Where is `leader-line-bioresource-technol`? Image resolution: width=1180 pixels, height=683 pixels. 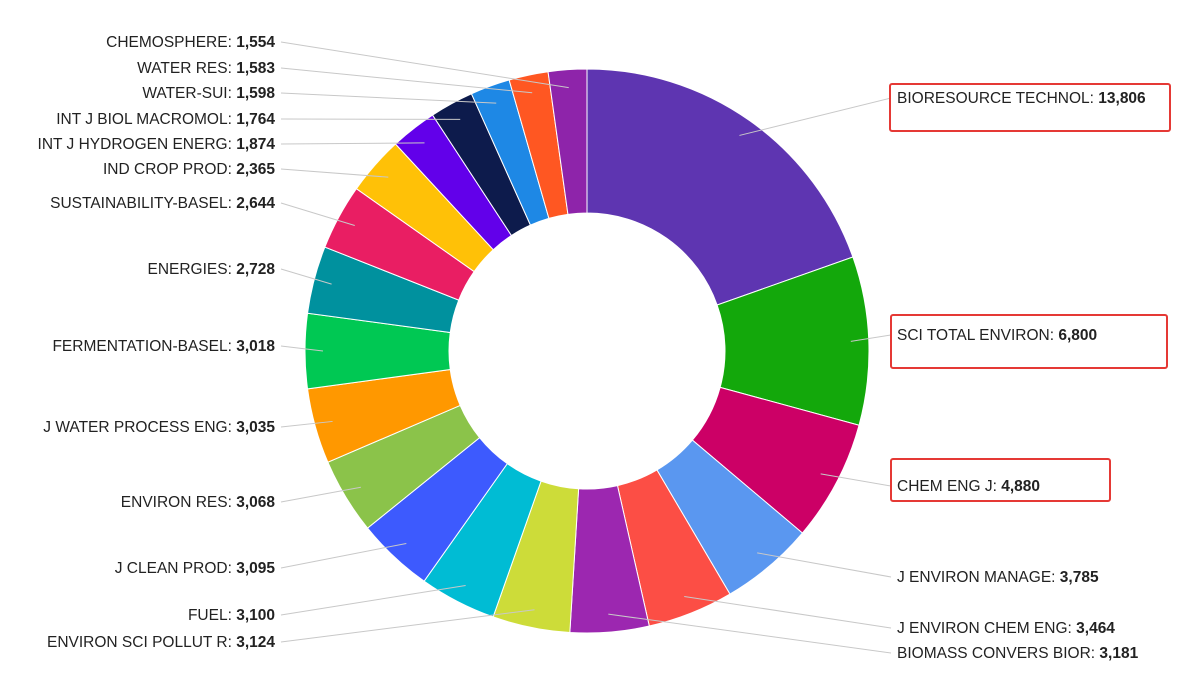
leader-line-bioresource-technol is located at coordinates (815, 116).